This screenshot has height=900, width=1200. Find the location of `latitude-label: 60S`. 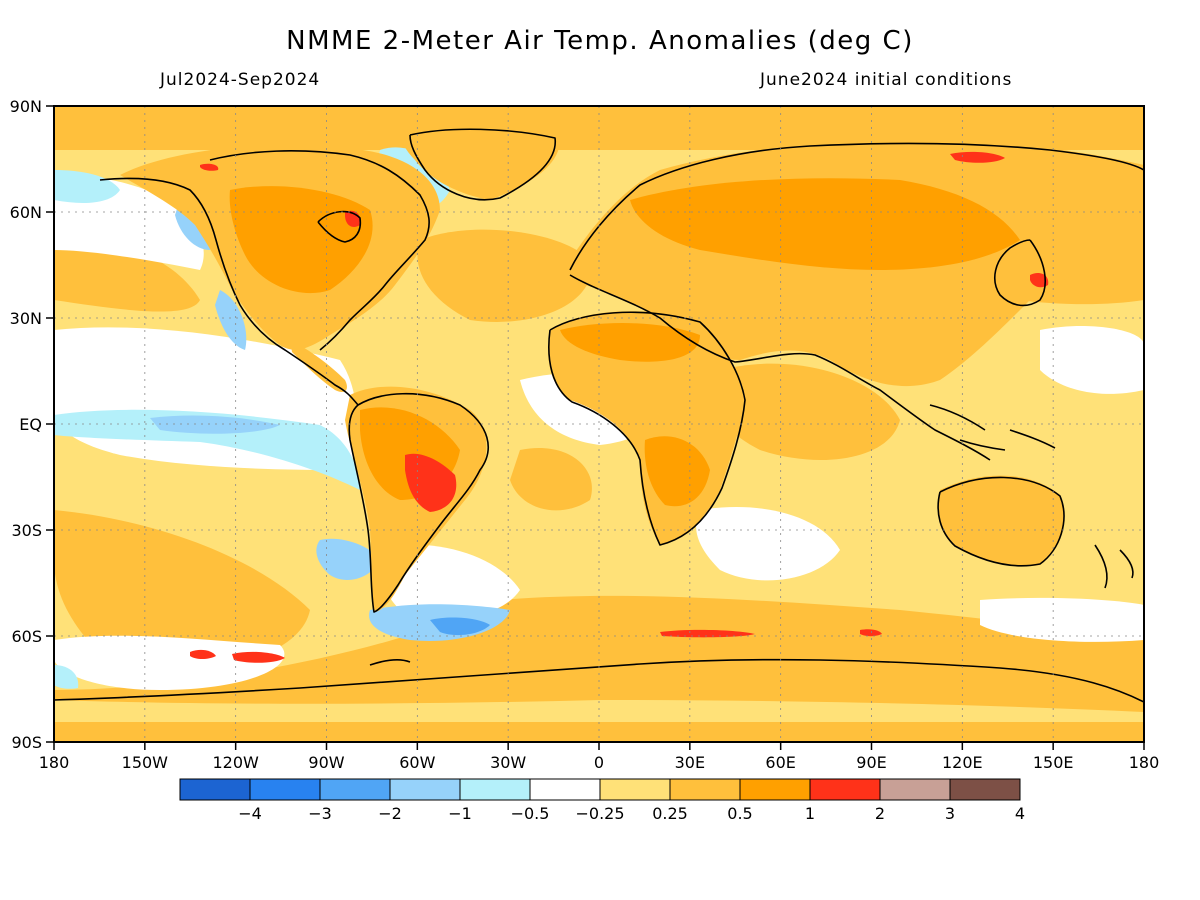

latitude-label: 60S is located at coordinates (26, 636).